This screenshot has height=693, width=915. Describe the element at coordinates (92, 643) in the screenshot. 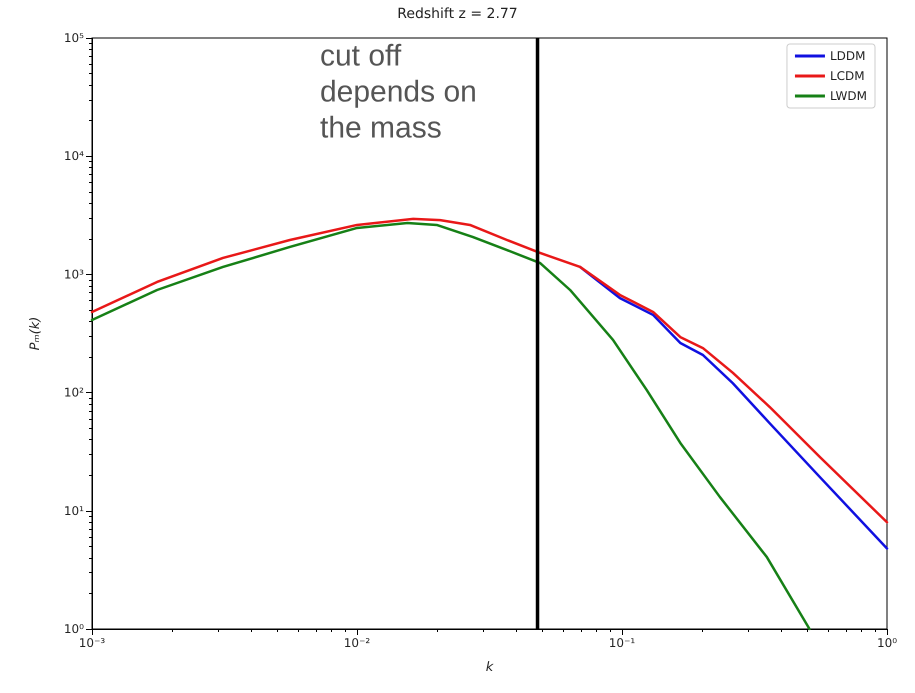

I see `x-tick-label: 10⁻³` at that location.